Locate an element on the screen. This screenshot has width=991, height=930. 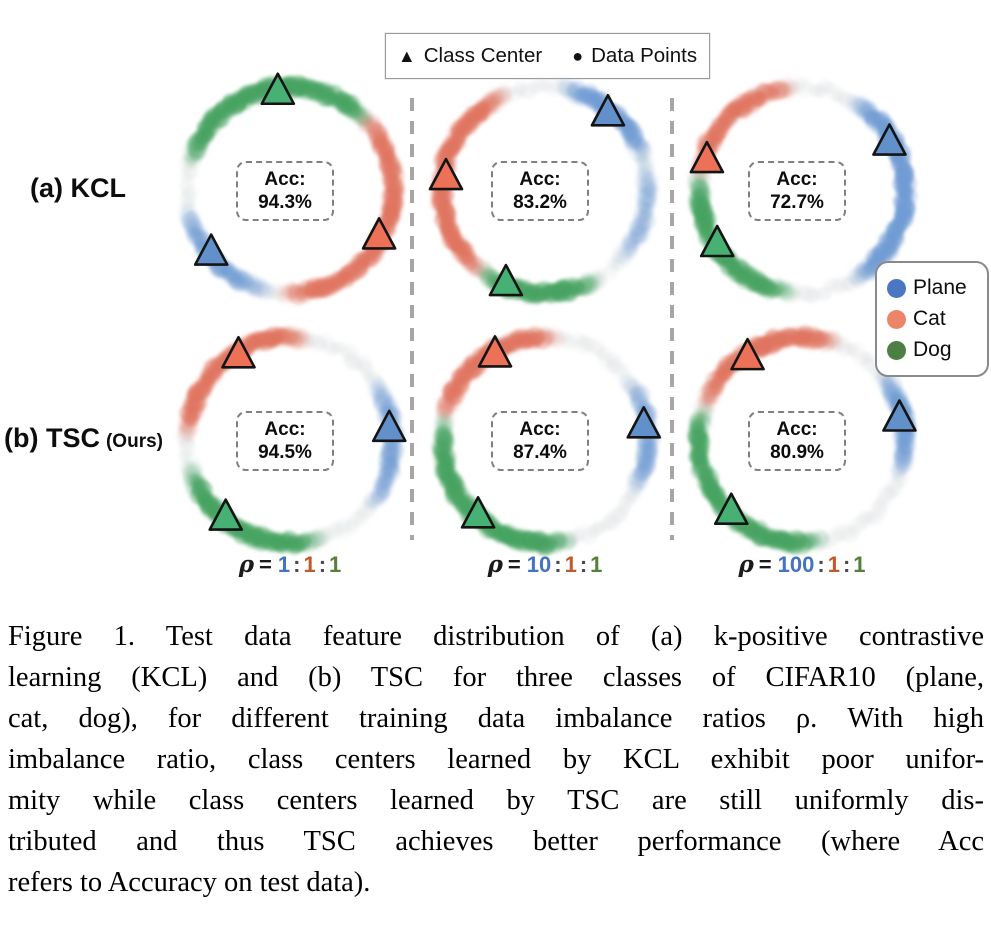
legend-class-center: ▲ Class Center is located at coordinates (470, 56).